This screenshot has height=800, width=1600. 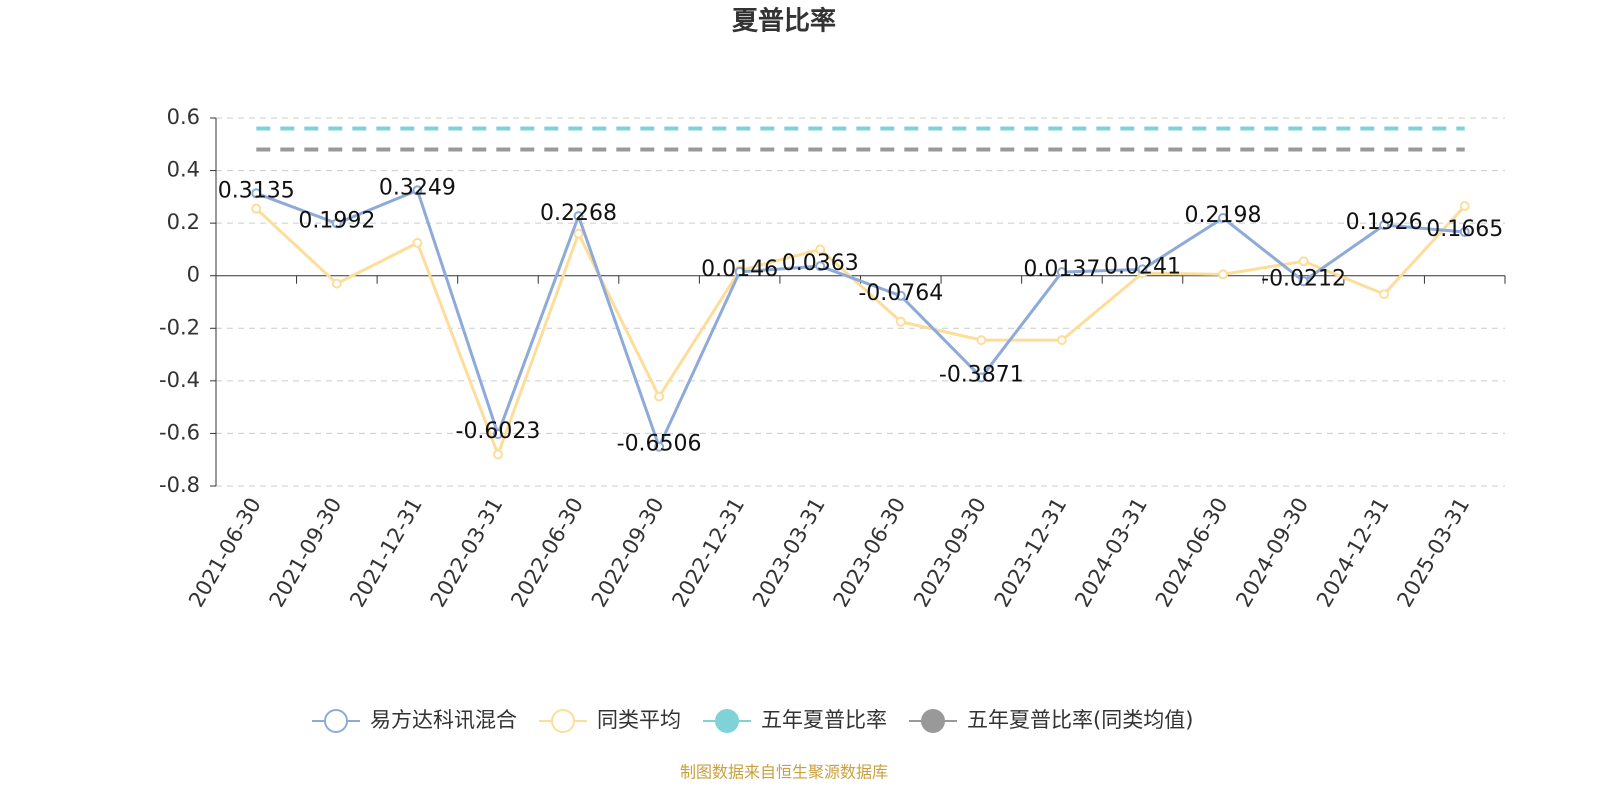 What do you see at coordinates (183, 222) in the screenshot?
I see `y-tick-label: 0.2` at bounding box center [183, 222].